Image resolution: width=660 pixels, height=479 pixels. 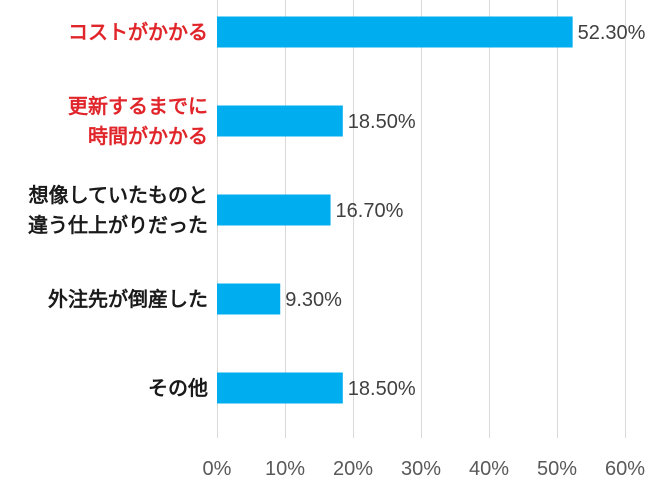 What do you see at coordinates (118, 225) in the screenshot?
I see `category-label: 違う仕上がりだった` at bounding box center [118, 225].